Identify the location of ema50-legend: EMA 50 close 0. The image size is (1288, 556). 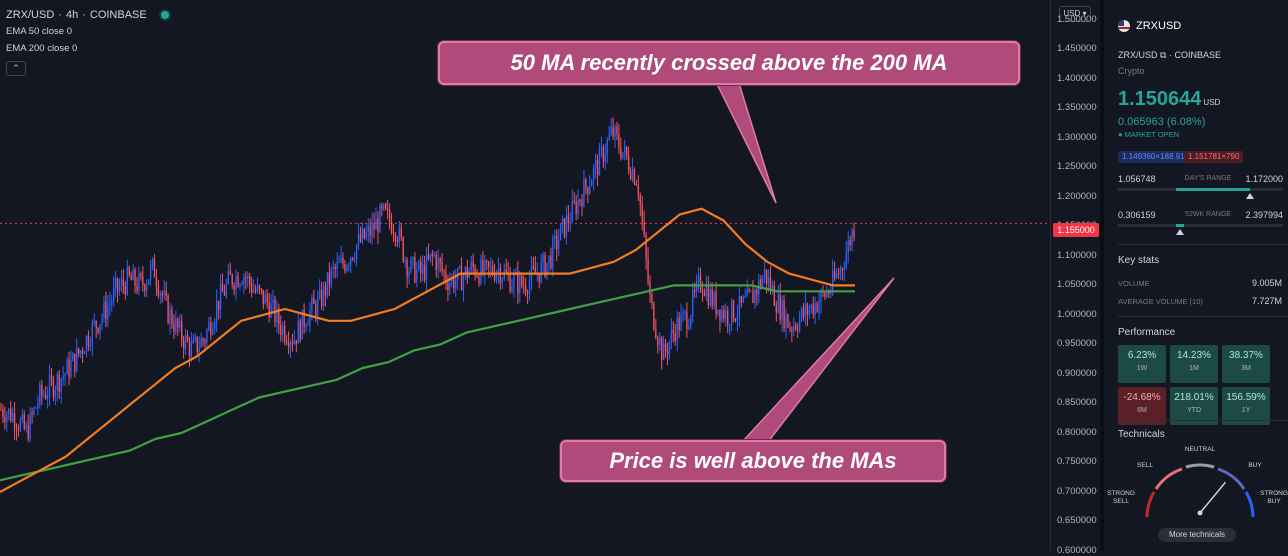
(39, 31).